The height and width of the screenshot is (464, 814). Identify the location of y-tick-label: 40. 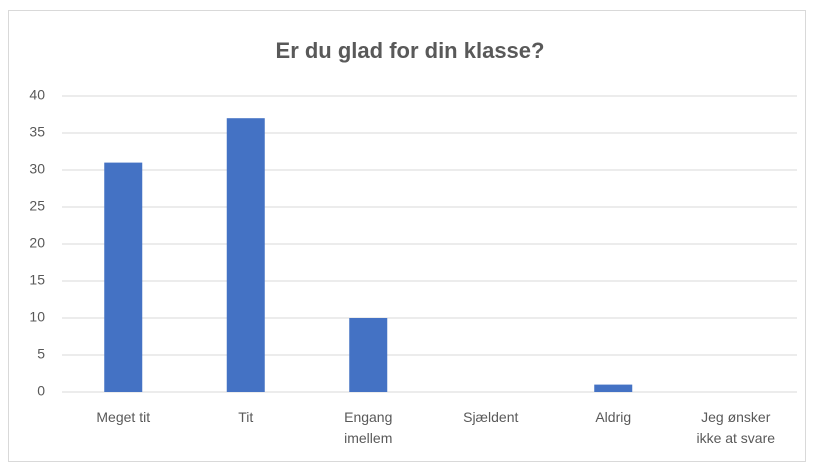
(37, 95).